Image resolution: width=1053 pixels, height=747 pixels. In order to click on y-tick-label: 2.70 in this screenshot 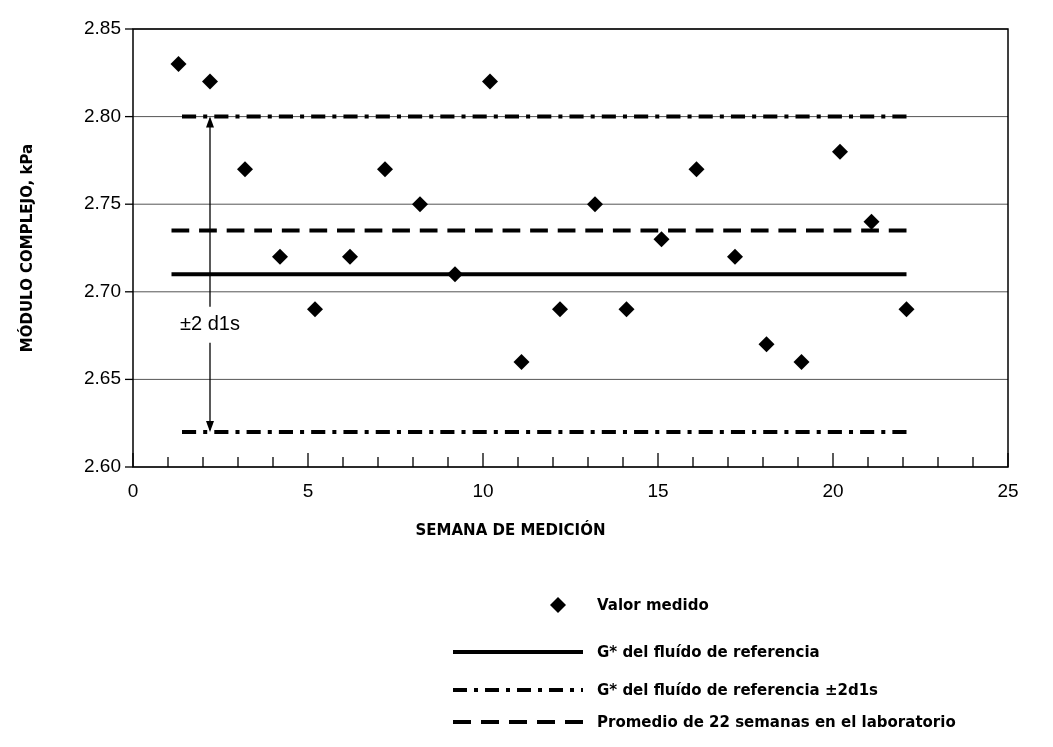, I will do `click(102, 290)`.